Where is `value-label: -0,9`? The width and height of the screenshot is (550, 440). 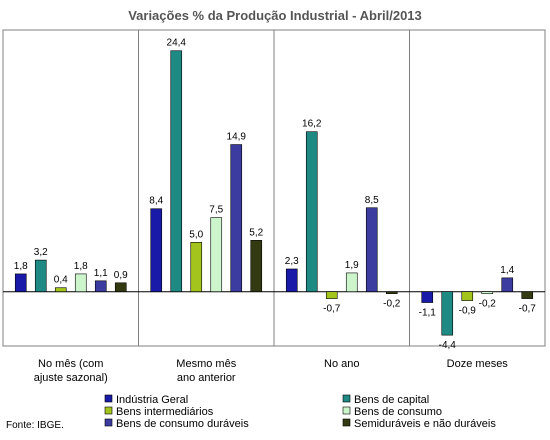
value-label: -0,9 is located at coordinates (468, 311).